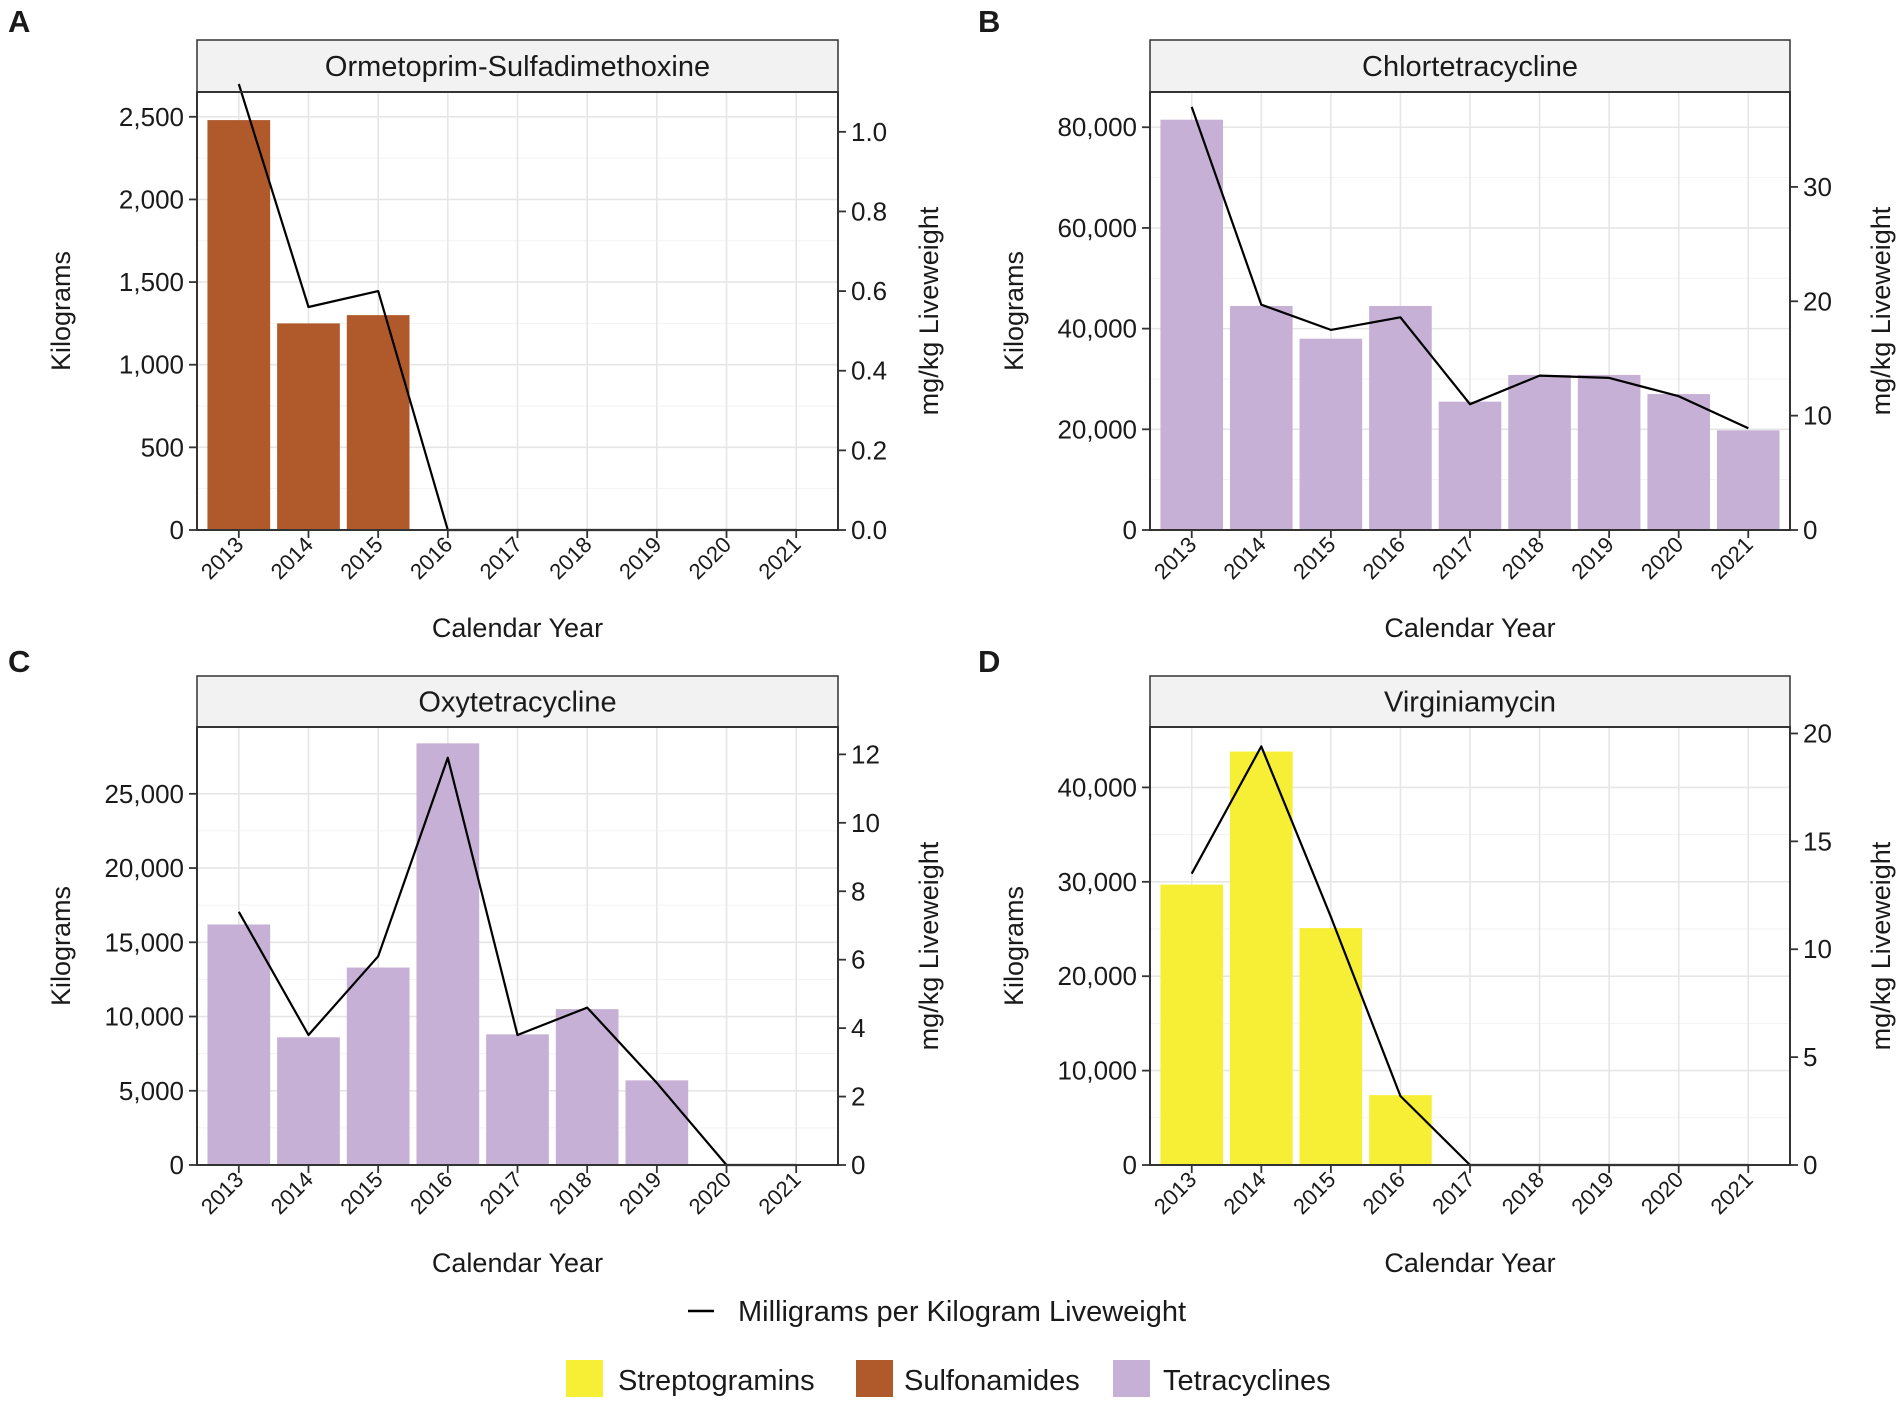 Image resolution: width=1902 pixels, height=1403 pixels. What do you see at coordinates (1014, 311) in the screenshot?
I see `panel-b-ylabel: Kilograms` at bounding box center [1014, 311].